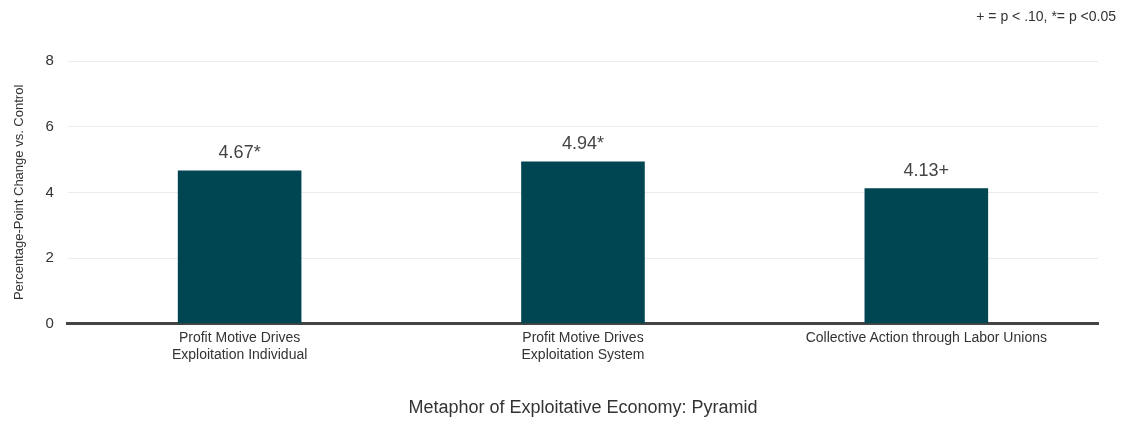 The height and width of the screenshot is (430, 1130). What do you see at coordinates (49, 257) in the screenshot?
I see `y-tick-label: 2` at bounding box center [49, 257].